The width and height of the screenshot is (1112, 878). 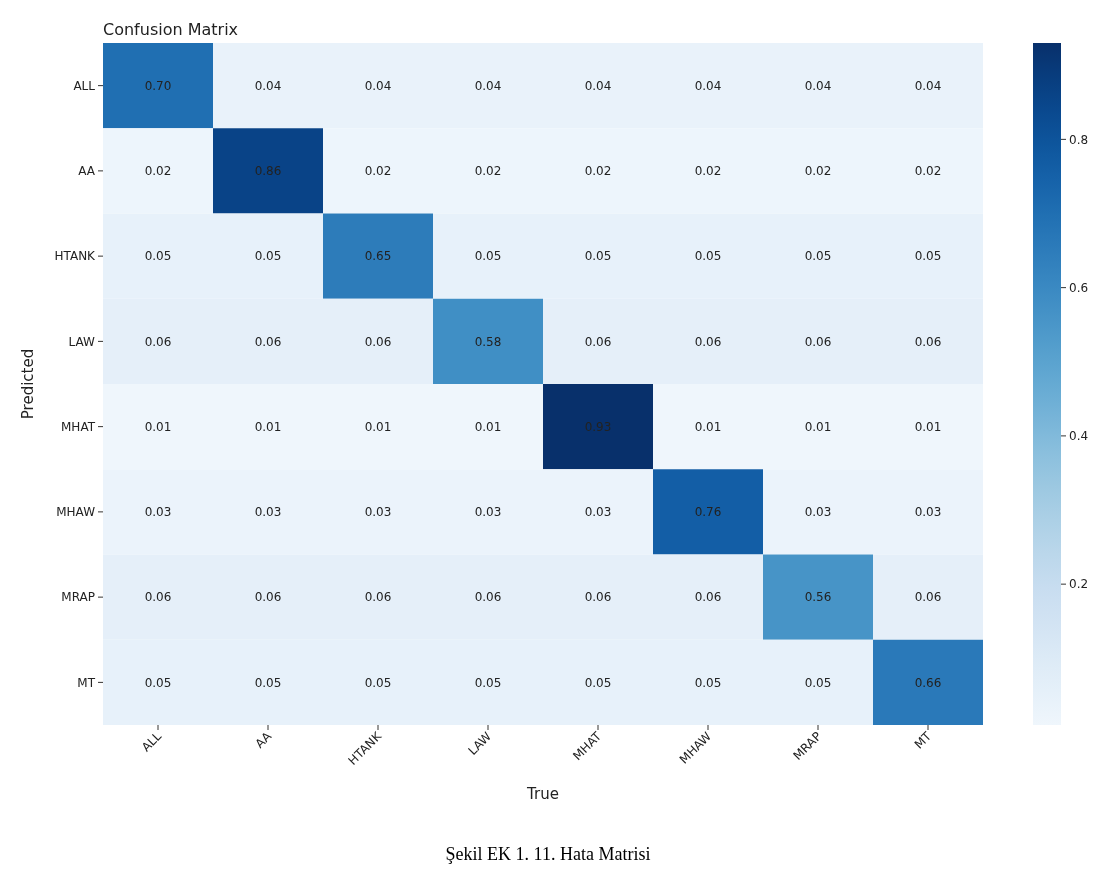 What do you see at coordinates (378, 256) in the screenshot?
I see `data-label: 0.65` at bounding box center [378, 256].